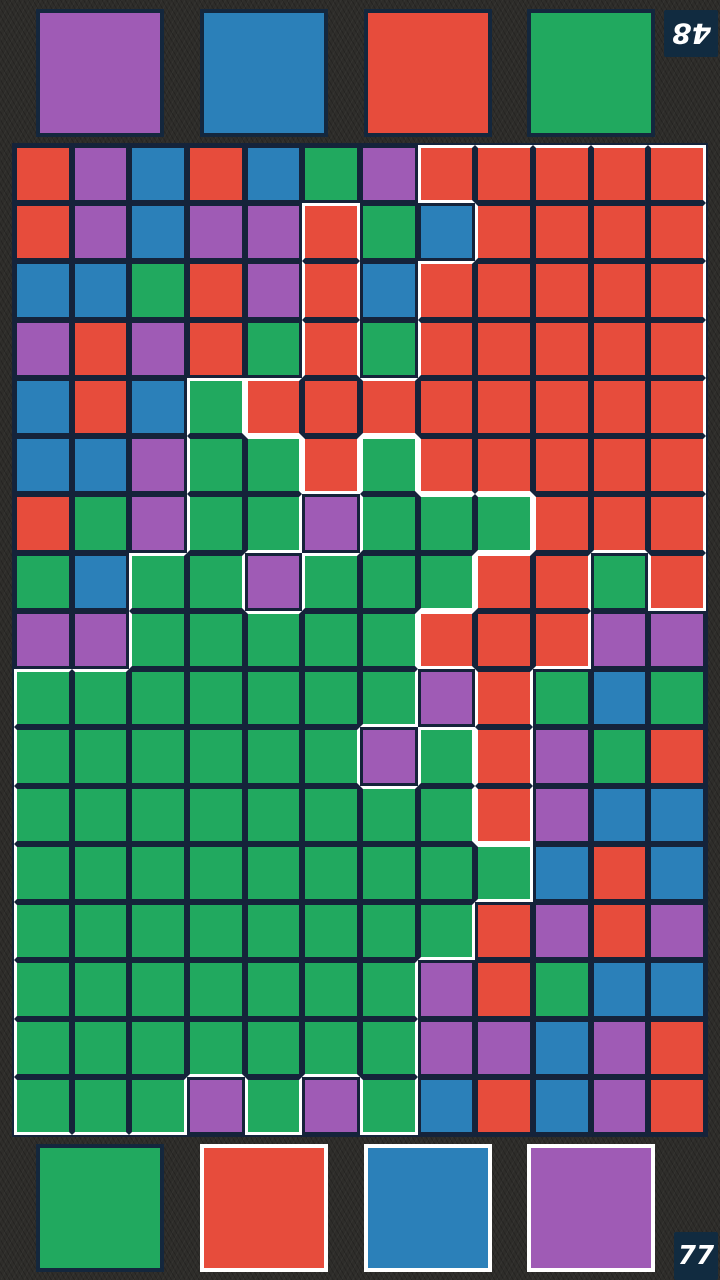  What do you see at coordinates (619, 581) in the screenshot?
I see `board-cell-r8c11` at bounding box center [619, 581].